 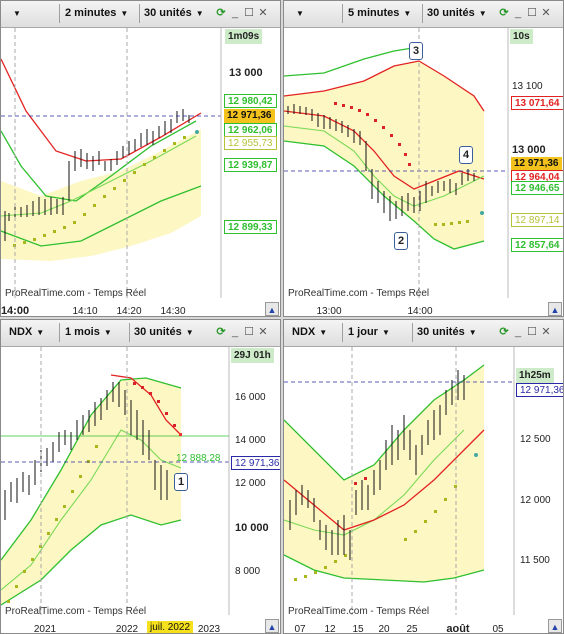 I want to click on chart-toolbar: NDX ▼ 1 jour ▼ 30 unités ▼ ⟳ _ ☐ ✕, so click(x=423, y=333).